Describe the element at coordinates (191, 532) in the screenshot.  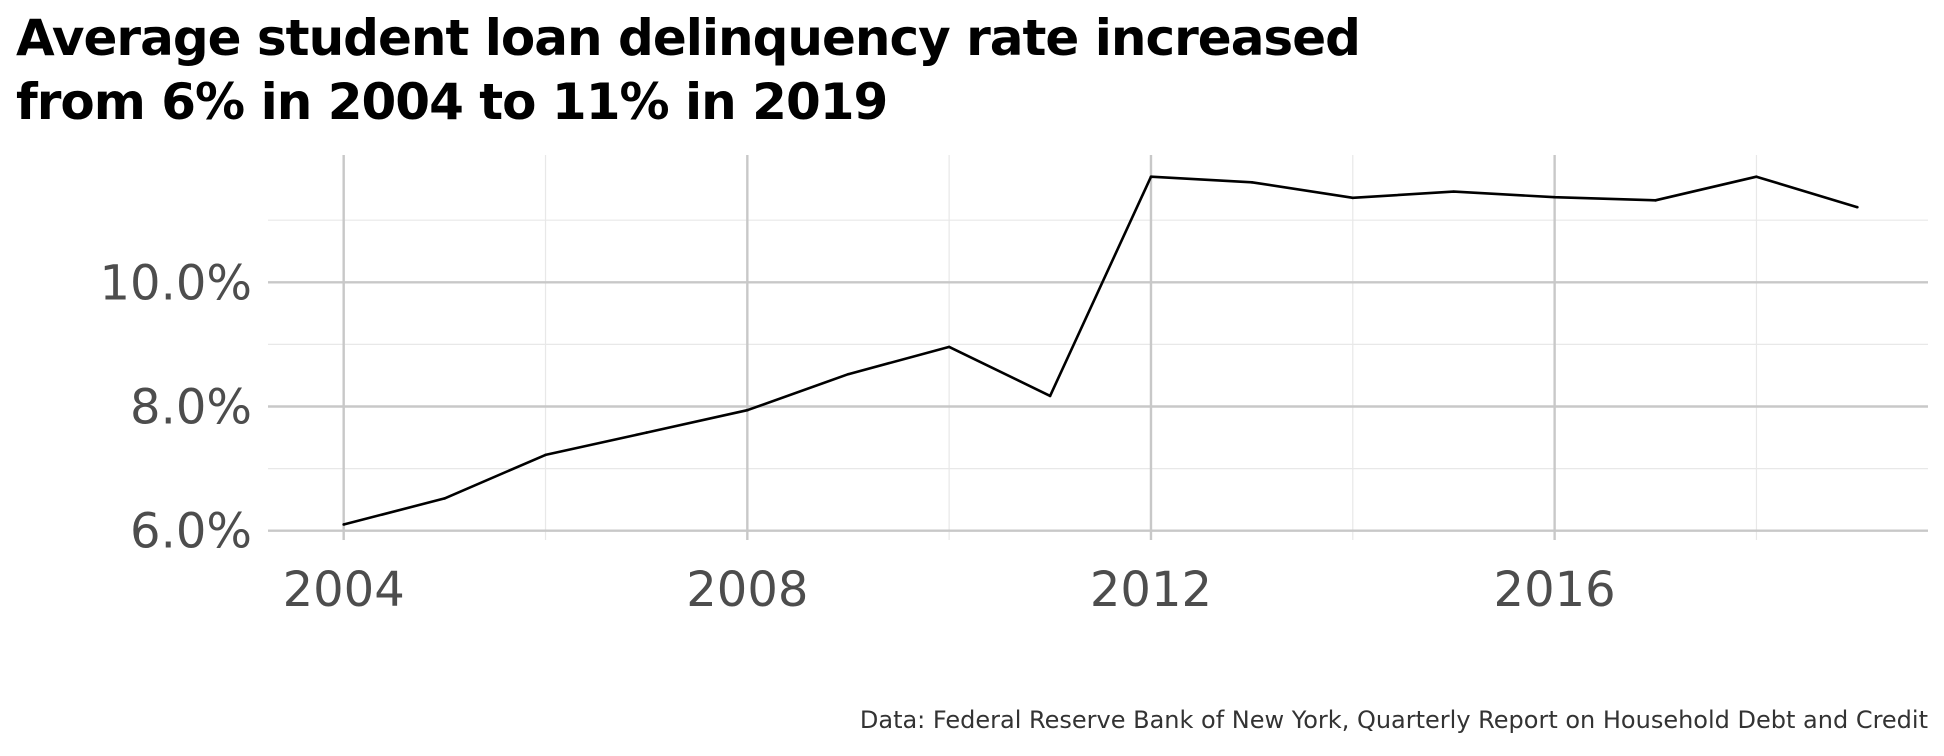
I see `y-tick-label: 6.0%` at that location.